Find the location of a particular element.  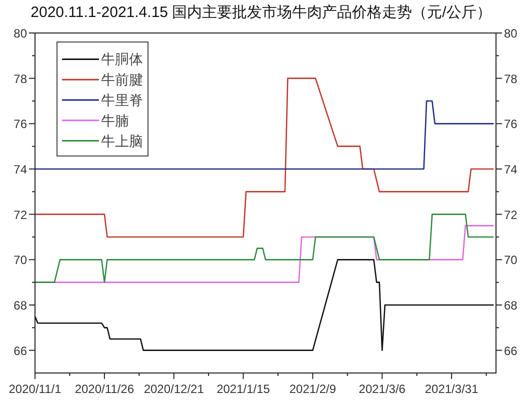

x-tick-label: 2020/11/1 is located at coordinates (35, 389).